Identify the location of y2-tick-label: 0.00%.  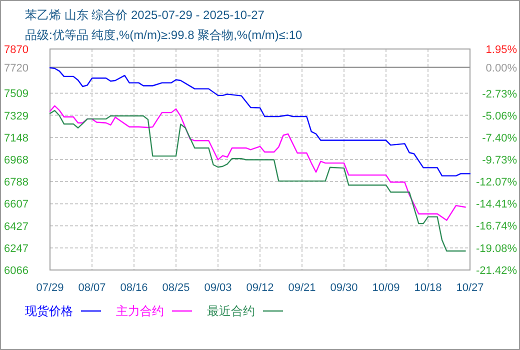
(502, 68).